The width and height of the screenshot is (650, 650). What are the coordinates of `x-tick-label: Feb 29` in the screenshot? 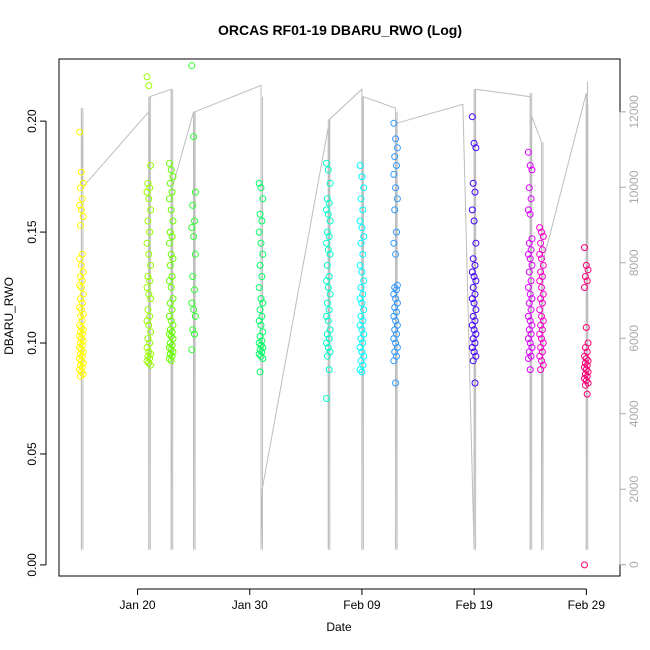 It's located at (587, 605).